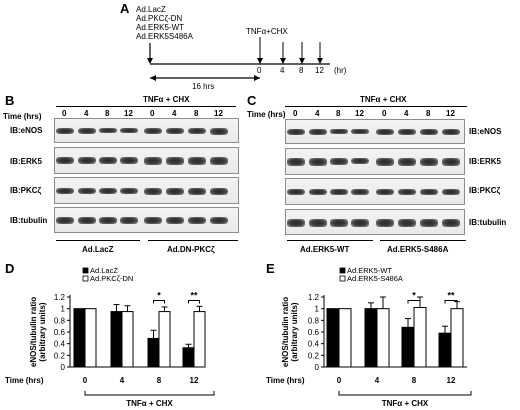 This screenshot has height=410, width=520. What do you see at coordinates (314, 332) in the screenshot?
I see `y-tick-label: 0.6` at bounding box center [314, 332].